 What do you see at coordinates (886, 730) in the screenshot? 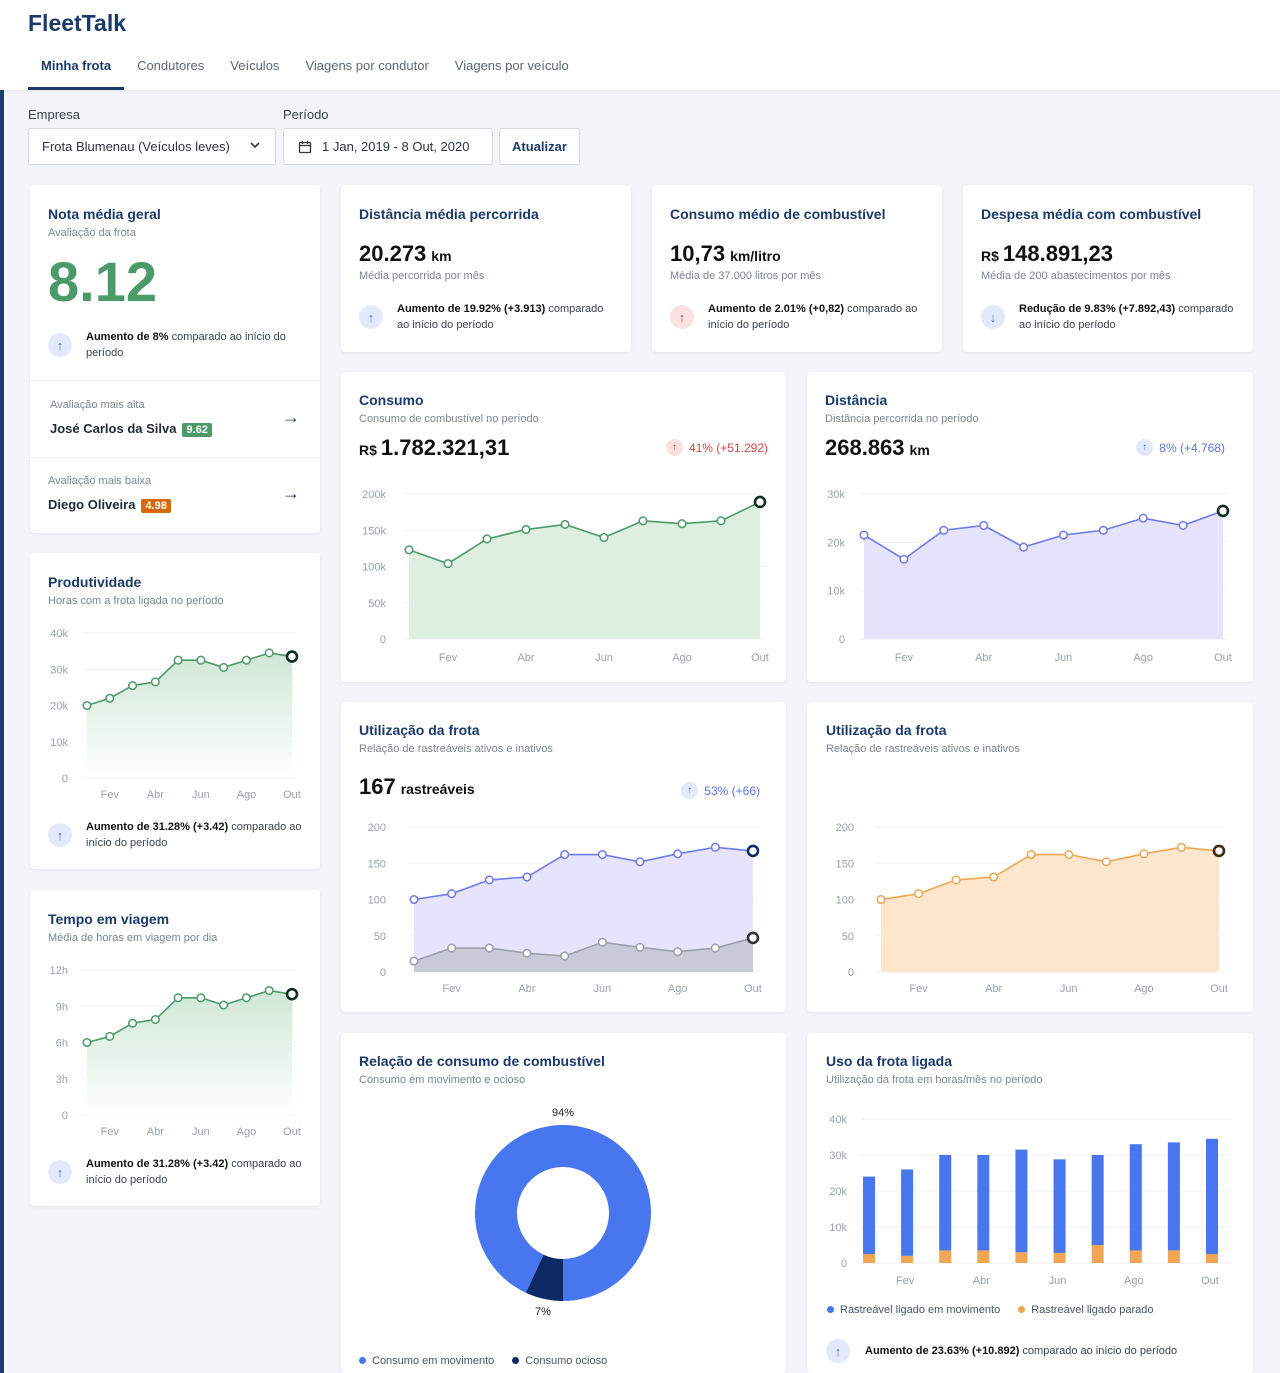
I see `util2-title: Utilização da frota` at bounding box center [886, 730].